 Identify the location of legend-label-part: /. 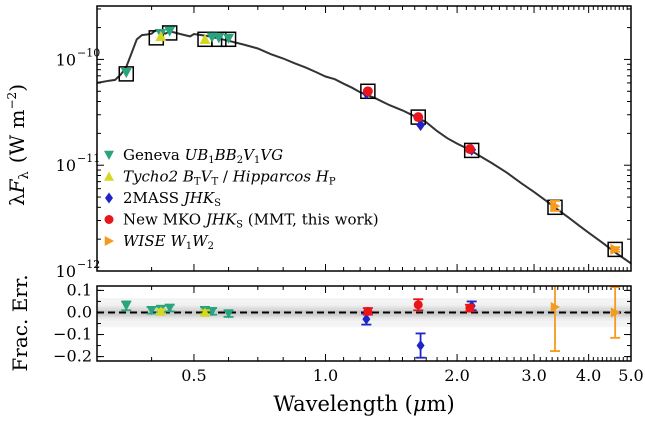
(225, 177).